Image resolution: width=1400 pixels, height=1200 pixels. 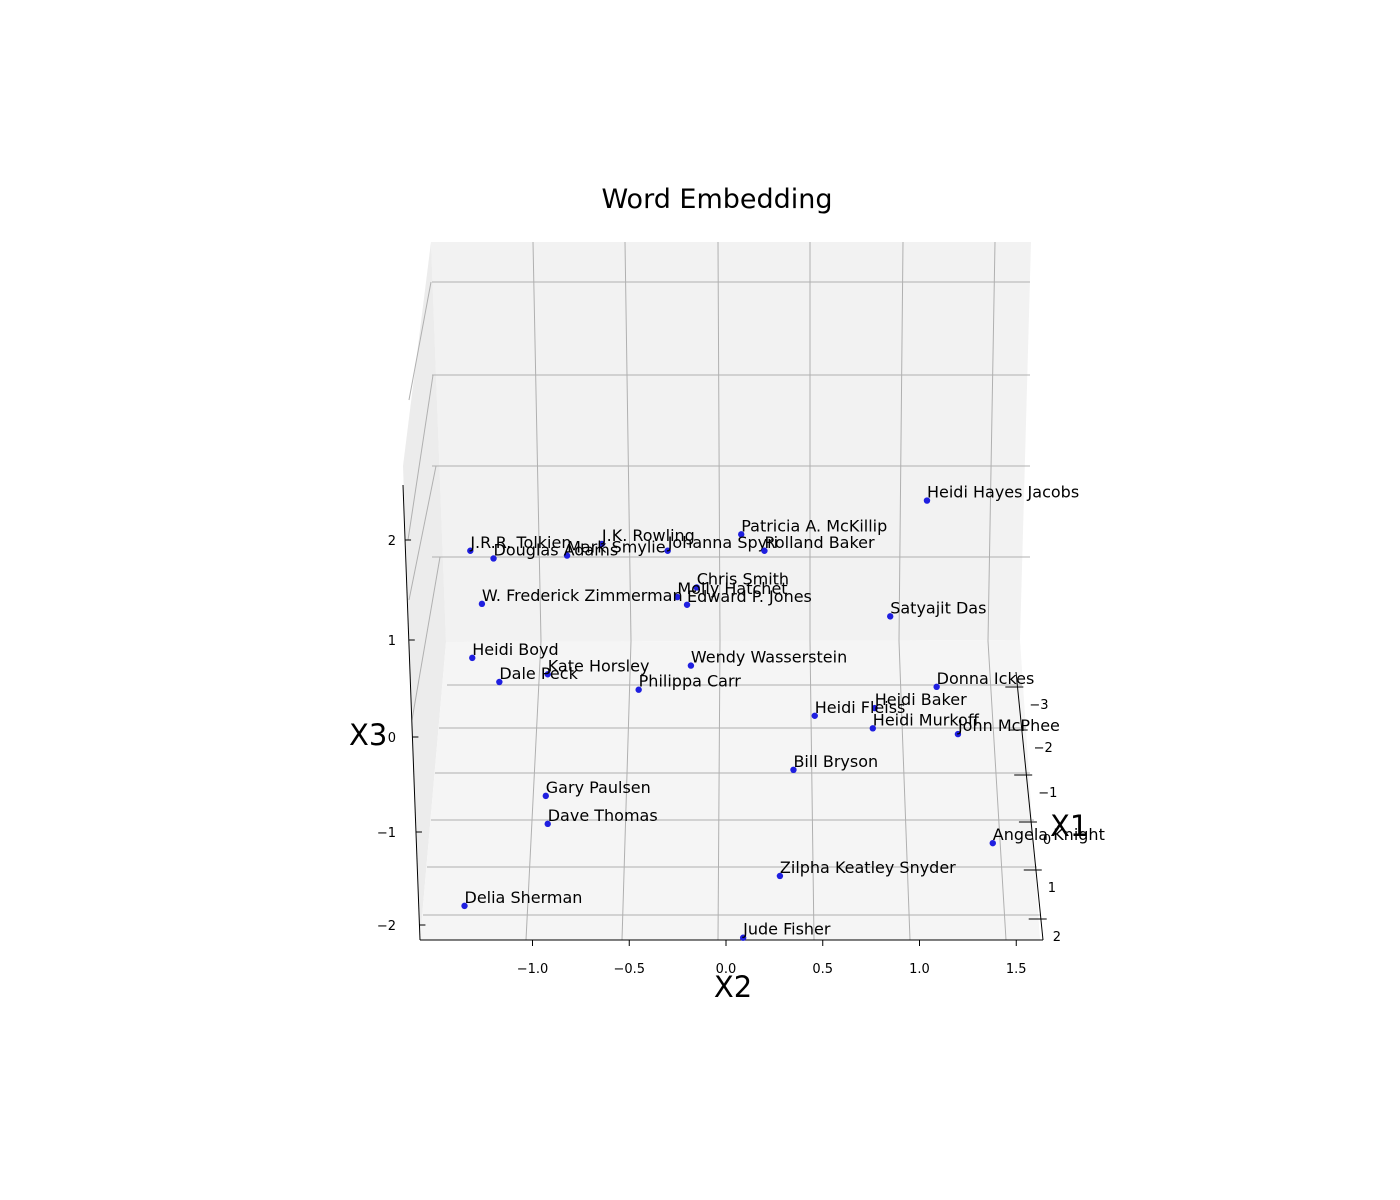 What do you see at coordinates (868, 867) in the screenshot?
I see `data-point-label: Zilpha Keatley Snyder` at bounding box center [868, 867].